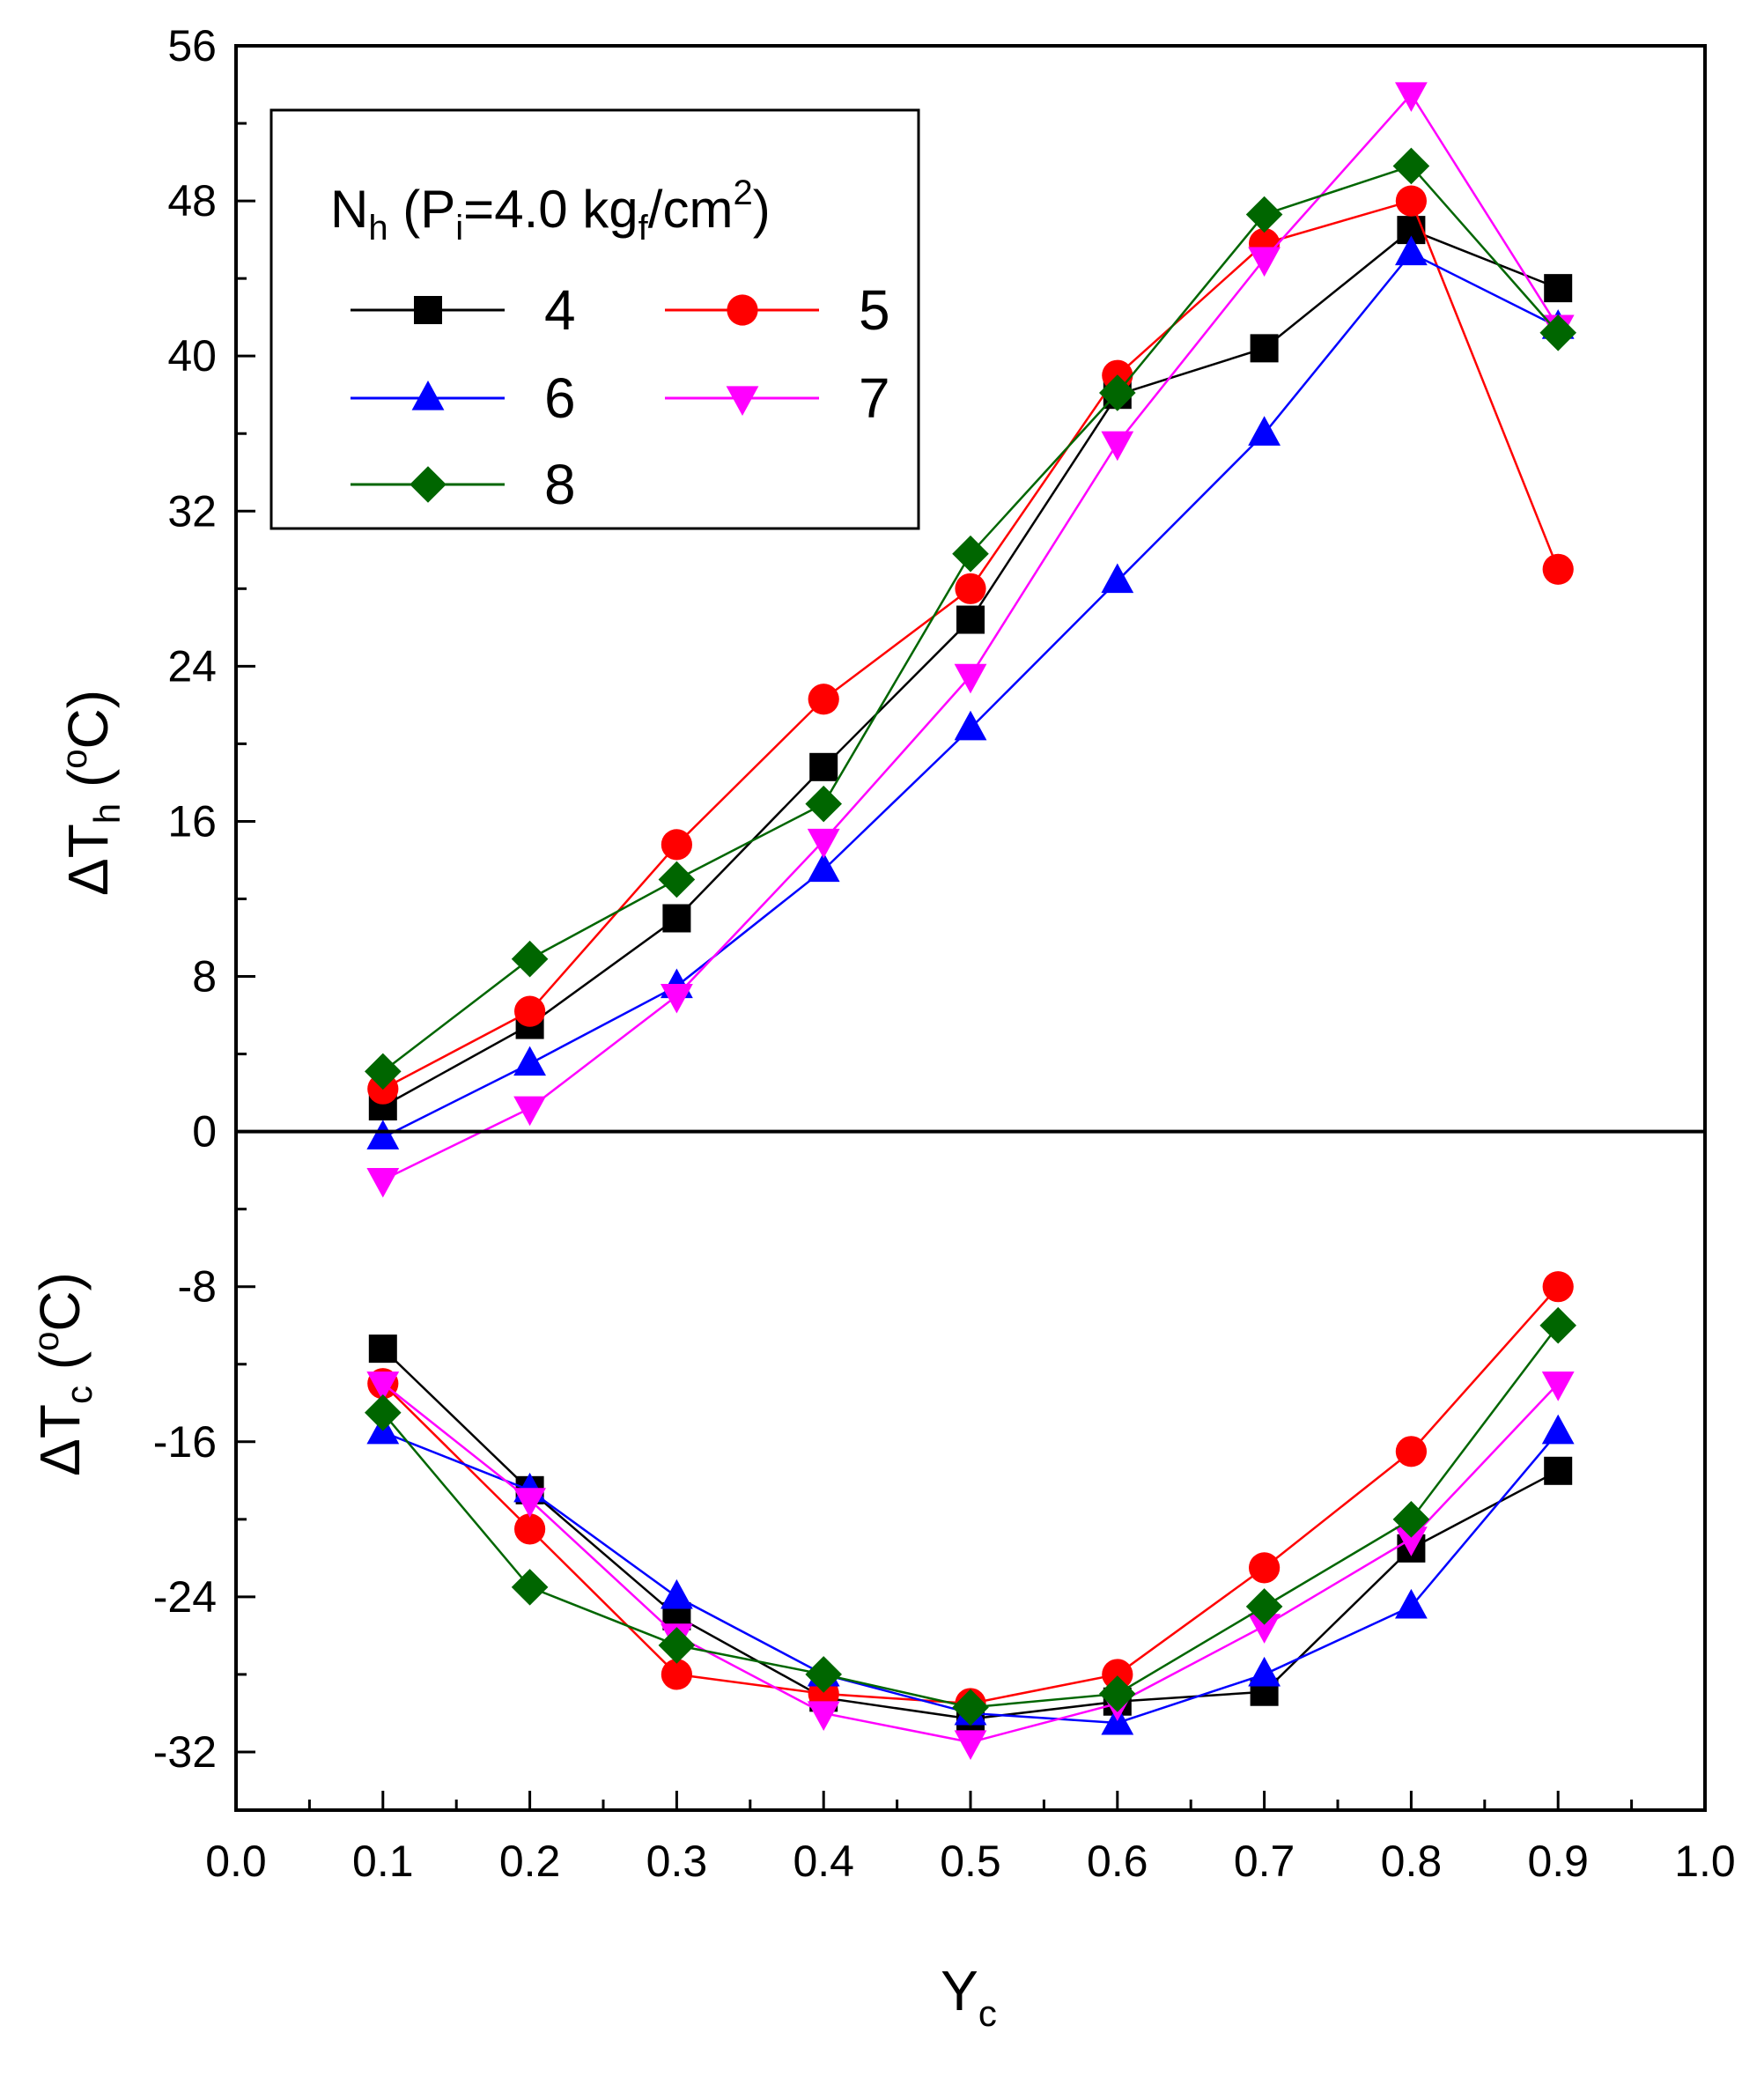  What do you see at coordinates (823, 1861) in the screenshot?
I see `x-tick-label: 0.4` at bounding box center [823, 1861].